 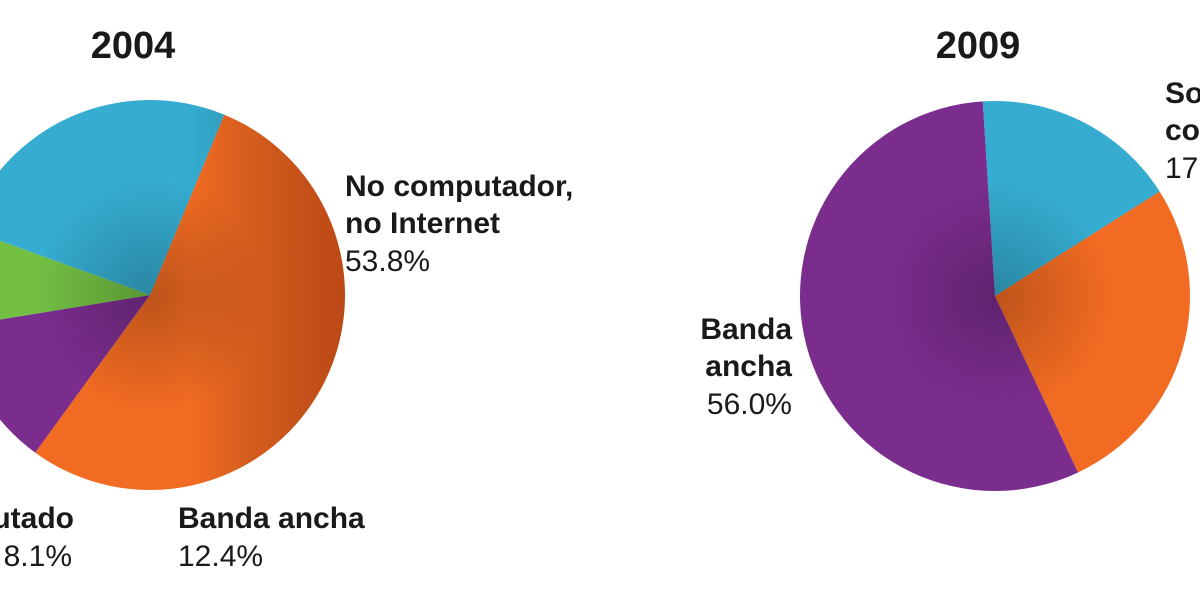 What do you see at coordinates (978, 46) in the screenshot?
I see `chart-title-2009: 2009` at bounding box center [978, 46].